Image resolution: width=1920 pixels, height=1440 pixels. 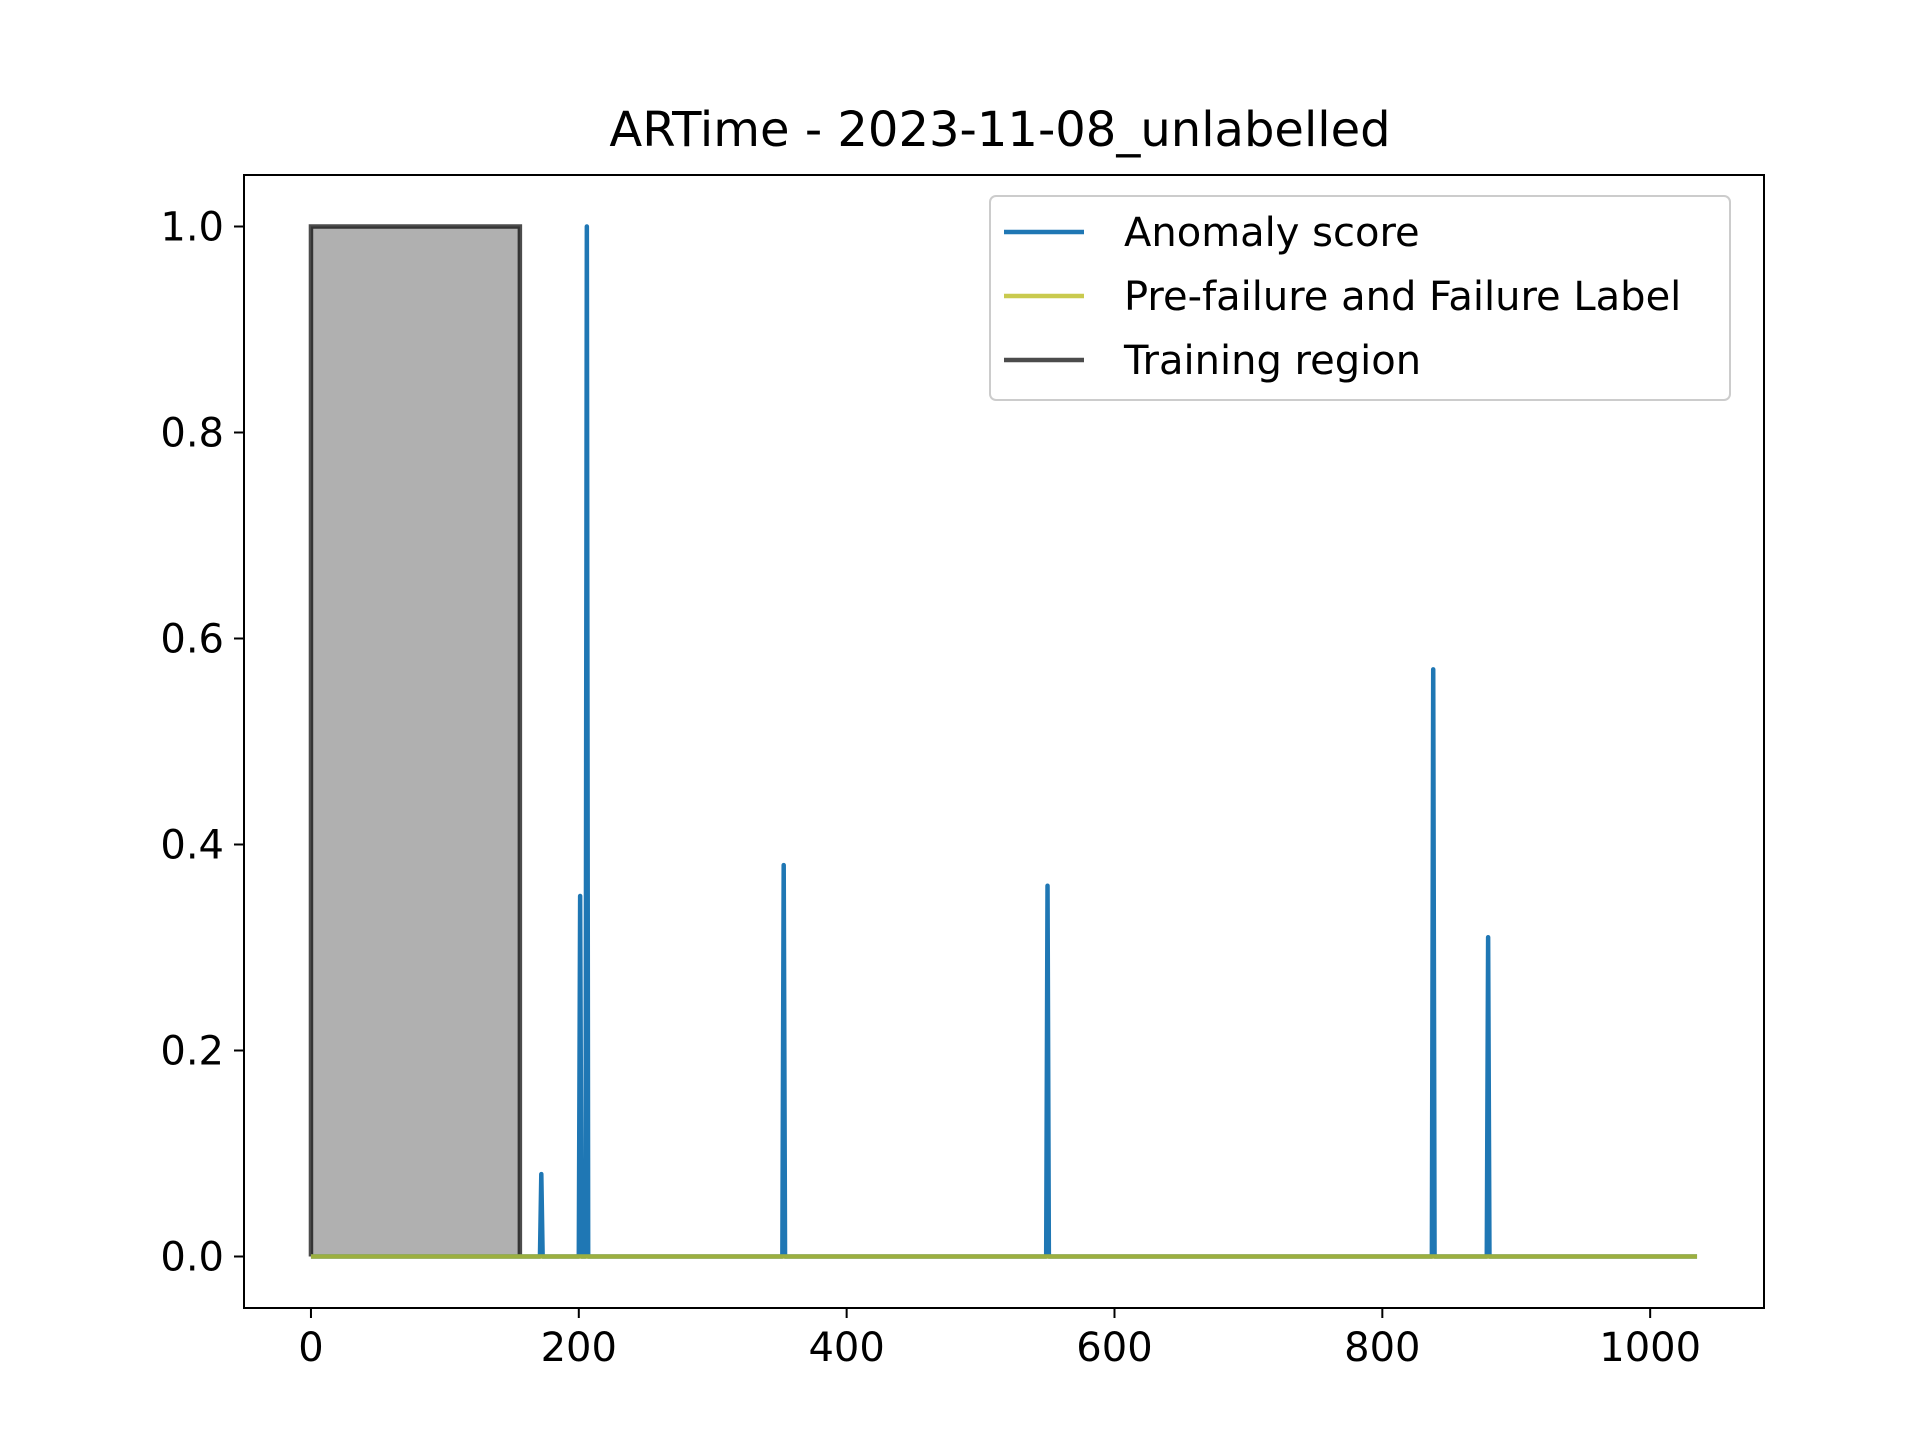 I want to click on x-tick-label: 0, so click(x=310, y=1348).